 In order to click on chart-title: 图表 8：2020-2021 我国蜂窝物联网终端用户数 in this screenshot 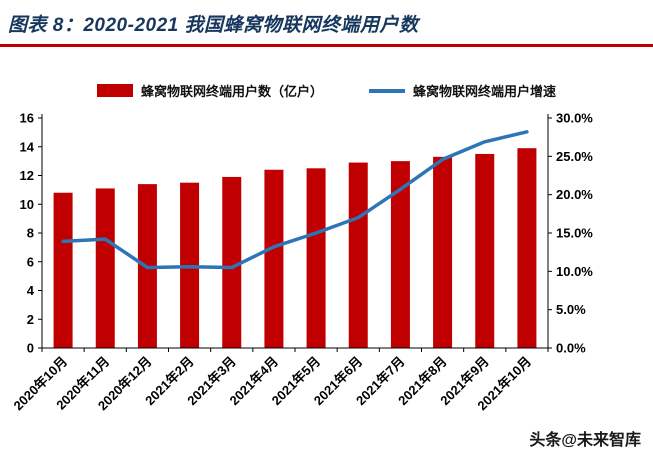, I will do `click(213, 25)`.